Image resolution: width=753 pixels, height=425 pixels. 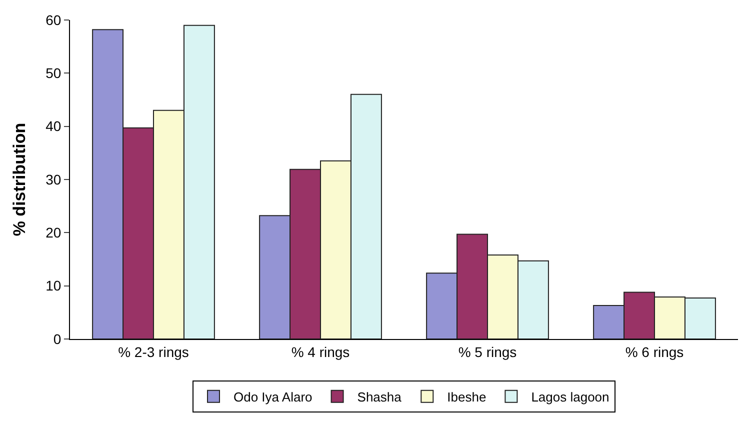 I want to click on y-tick-label: 40, so click(x=54, y=126).